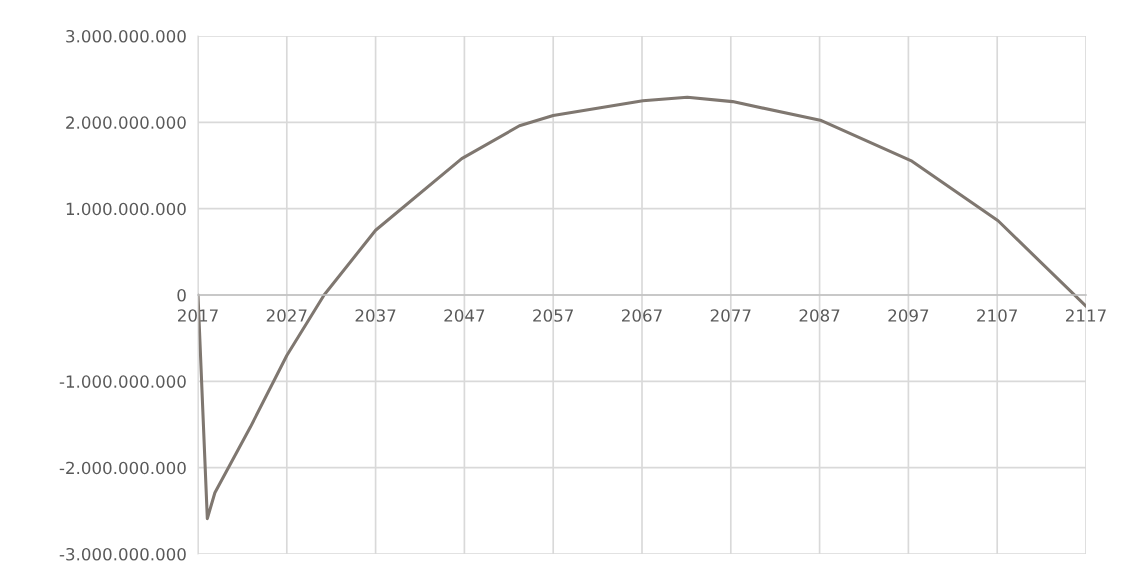 The image size is (1145, 579). Describe the element at coordinates (122, 554) in the screenshot. I see `y-tick-label: -3.000.000.000` at that location.